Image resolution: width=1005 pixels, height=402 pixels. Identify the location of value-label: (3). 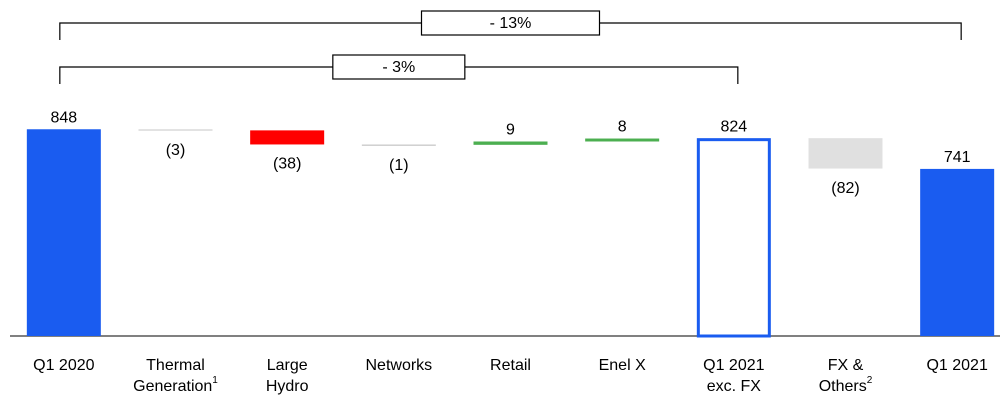
(176, 150).